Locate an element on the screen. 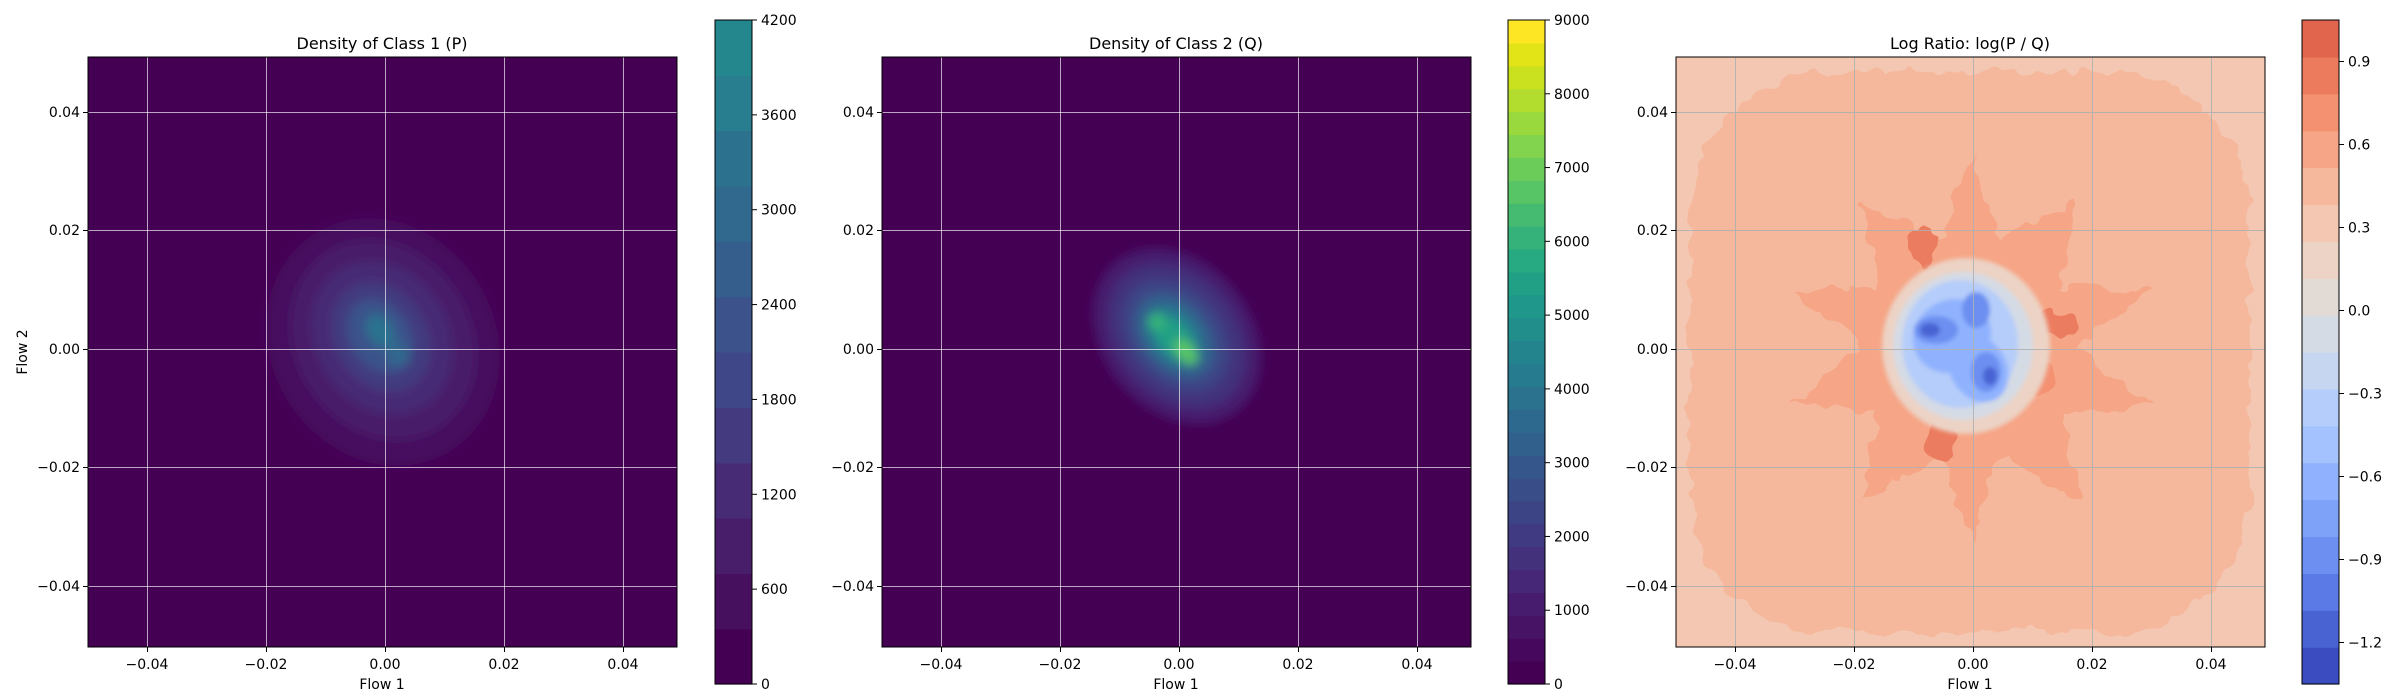 Image resolution: width=2400 pixels, height=700 pixels. colorbar-tick-label: 600 is located at coordinates (774, 590).